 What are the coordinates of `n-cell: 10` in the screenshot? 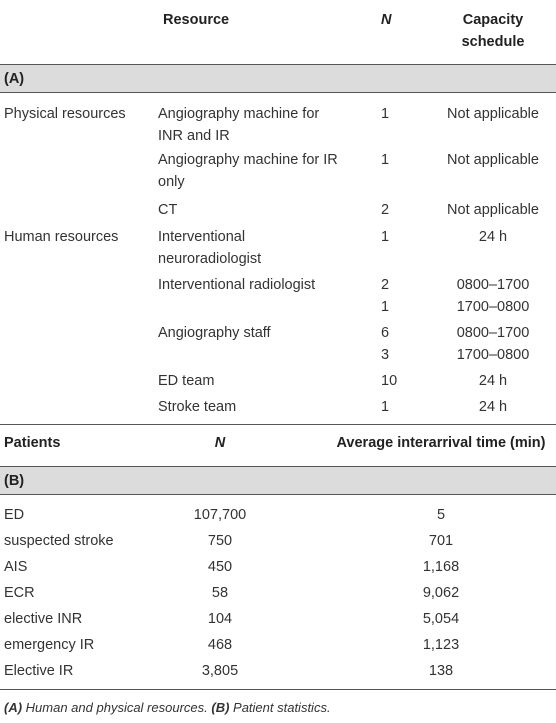 It's located at (389, 381).